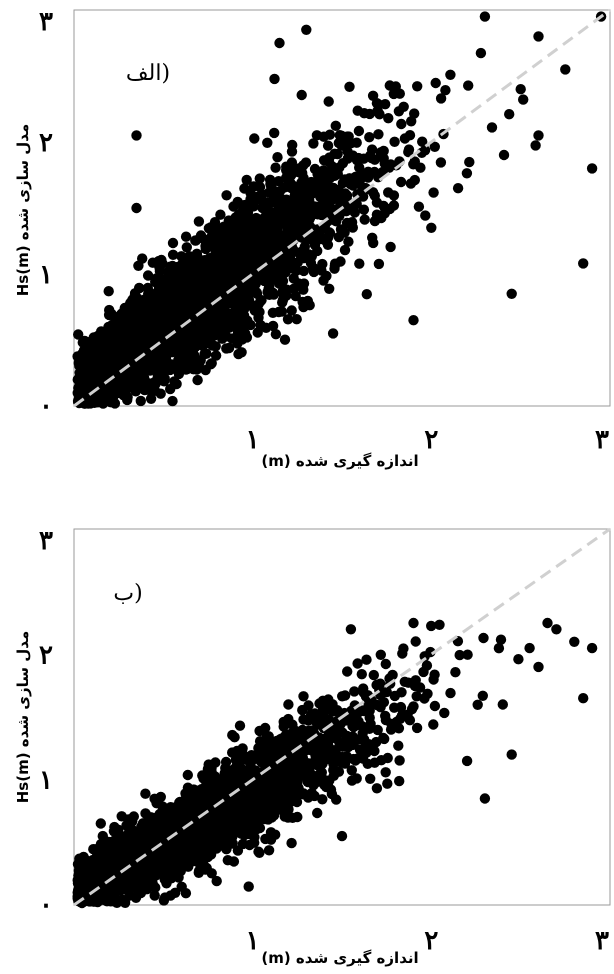  I want to click on y-tick-label: ٠, so click(46, 406).